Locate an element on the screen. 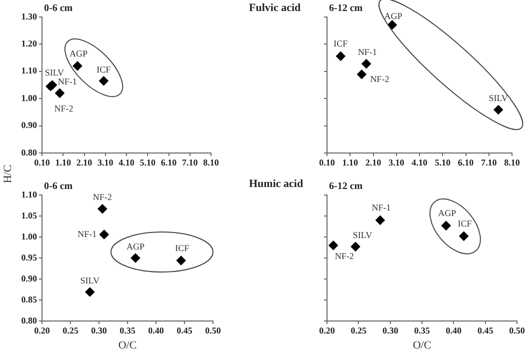 Image resolution: width=529 pixels, height=354 pixels. y-tick-label: 1.20 is located at coordinates (29, 43).